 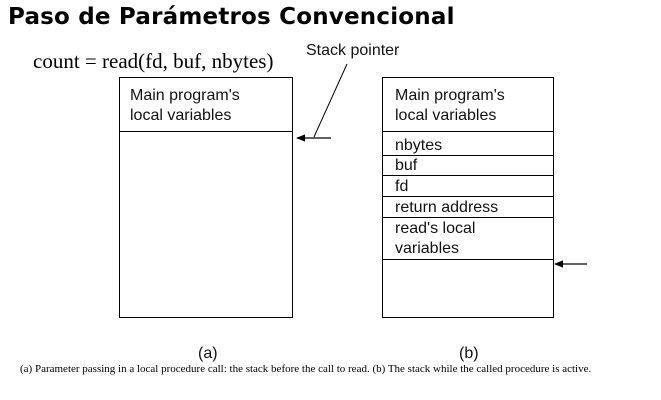 I want to click on stack-b-cell-main-line1: Main program's, so click(x=450, y=95).